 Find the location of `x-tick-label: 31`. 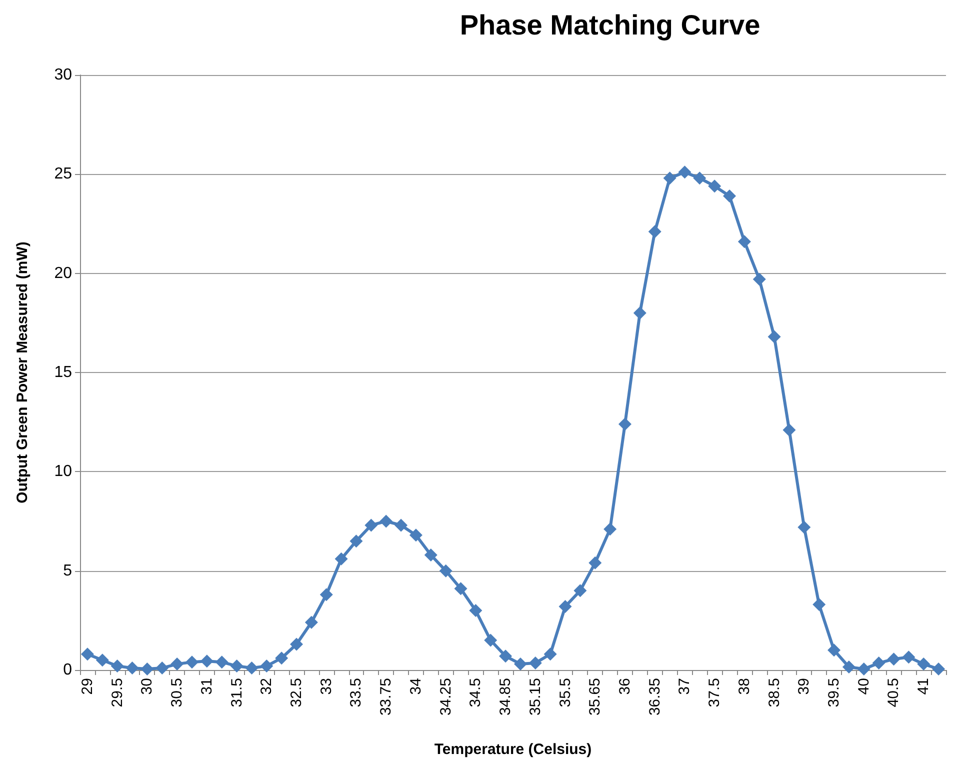

x-tick-label: 31 is located at coordinates (207, 686).